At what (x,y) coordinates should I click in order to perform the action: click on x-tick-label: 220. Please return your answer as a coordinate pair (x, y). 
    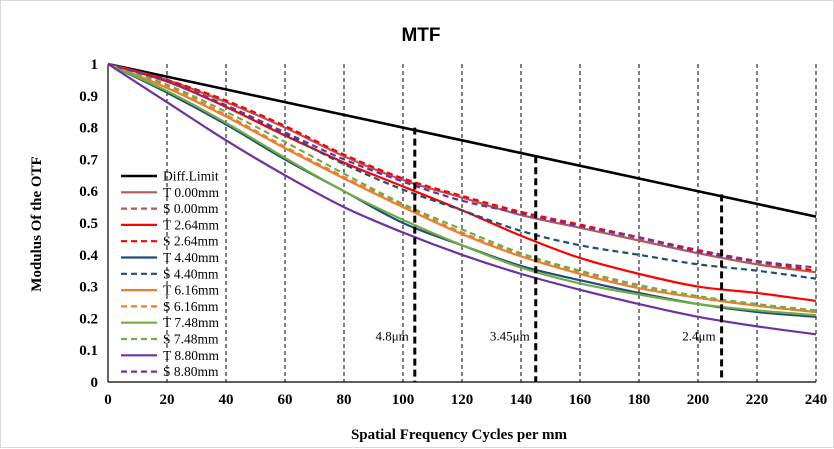
    Looking at the image, I should click on (757, 400).